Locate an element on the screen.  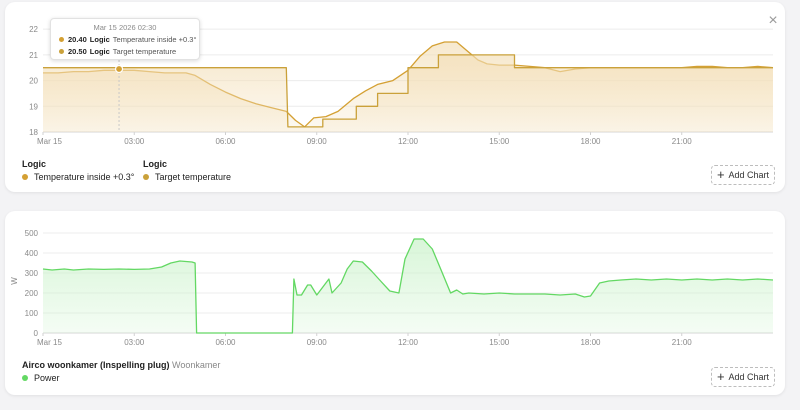
tooltip-value: 20.40 is located at coordinates (77, 39).